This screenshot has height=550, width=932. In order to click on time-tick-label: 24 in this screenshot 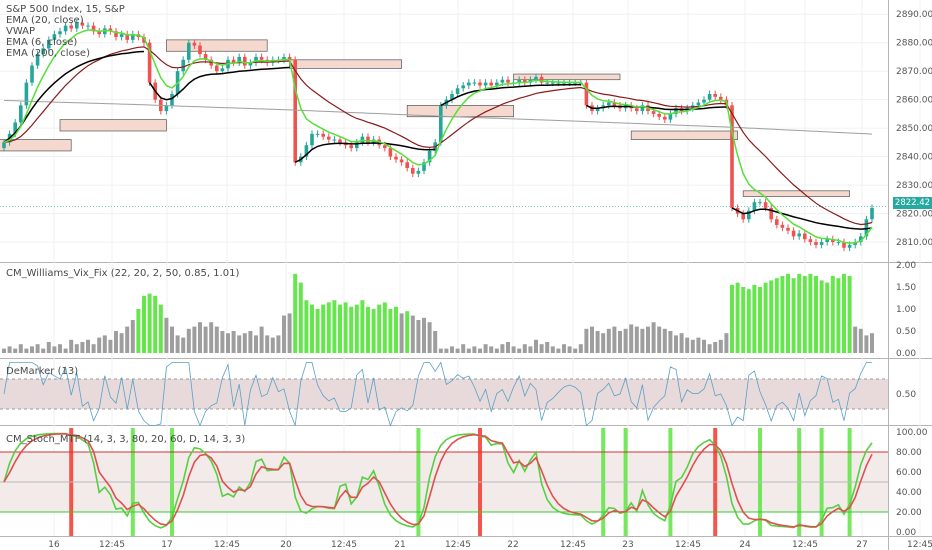, I will do `click(745, 545)`.